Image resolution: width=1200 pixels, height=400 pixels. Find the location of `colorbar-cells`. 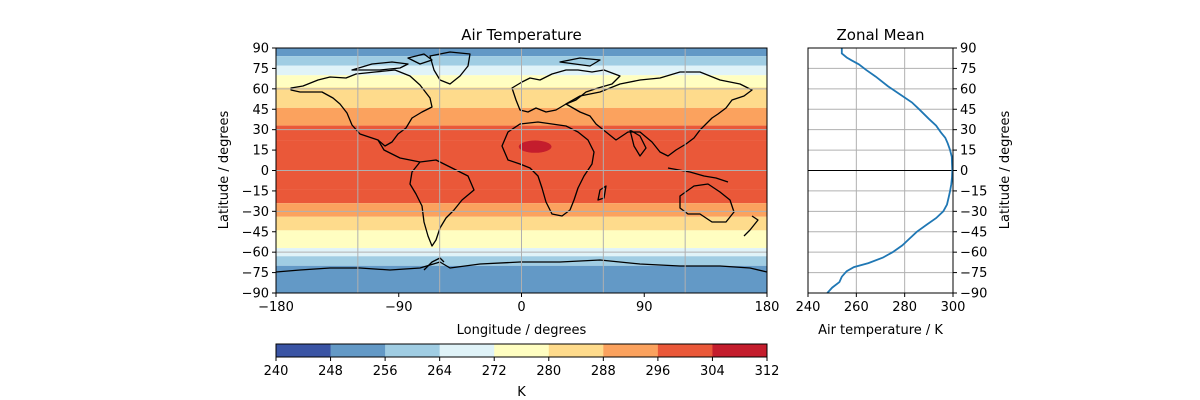

colorbar-cells is located at coordinates (522, 350).